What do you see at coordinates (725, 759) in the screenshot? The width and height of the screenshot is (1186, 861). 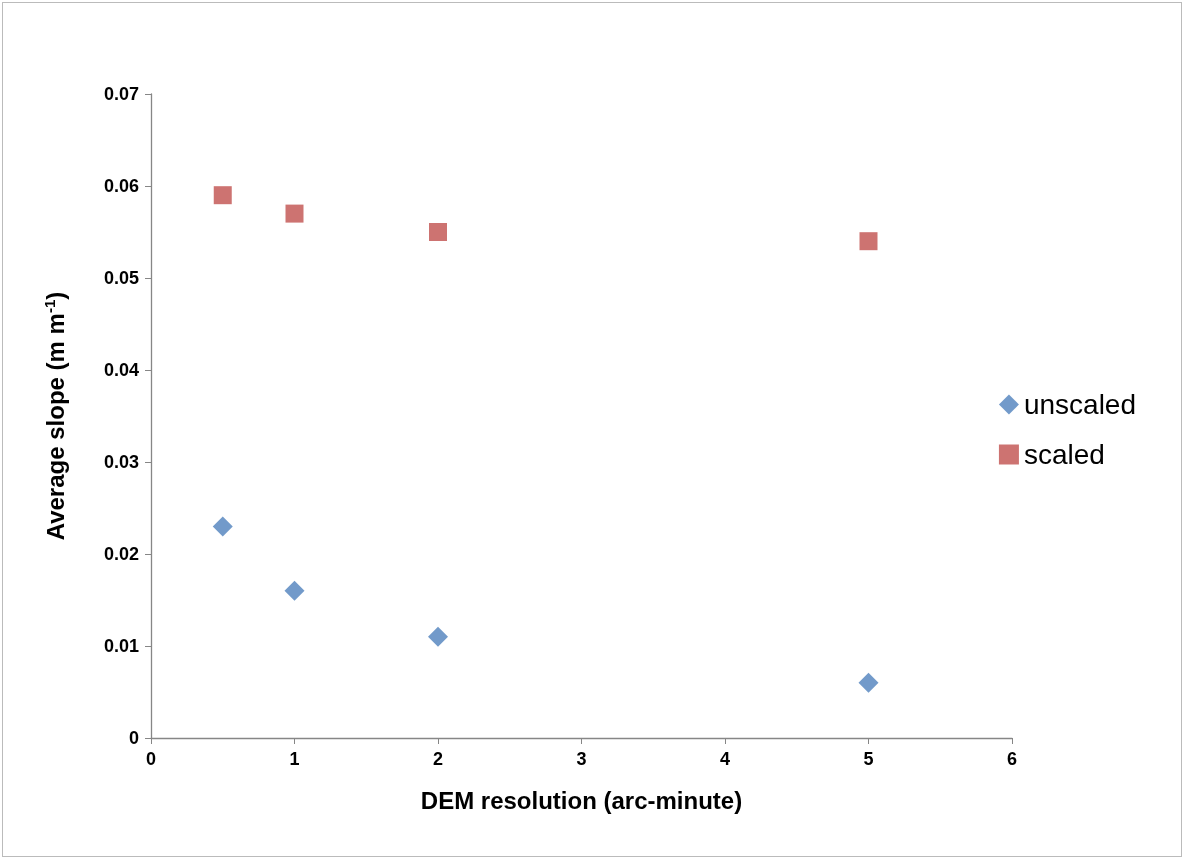 I see `x-tick-label: 4` at bounding box center [725, 759].